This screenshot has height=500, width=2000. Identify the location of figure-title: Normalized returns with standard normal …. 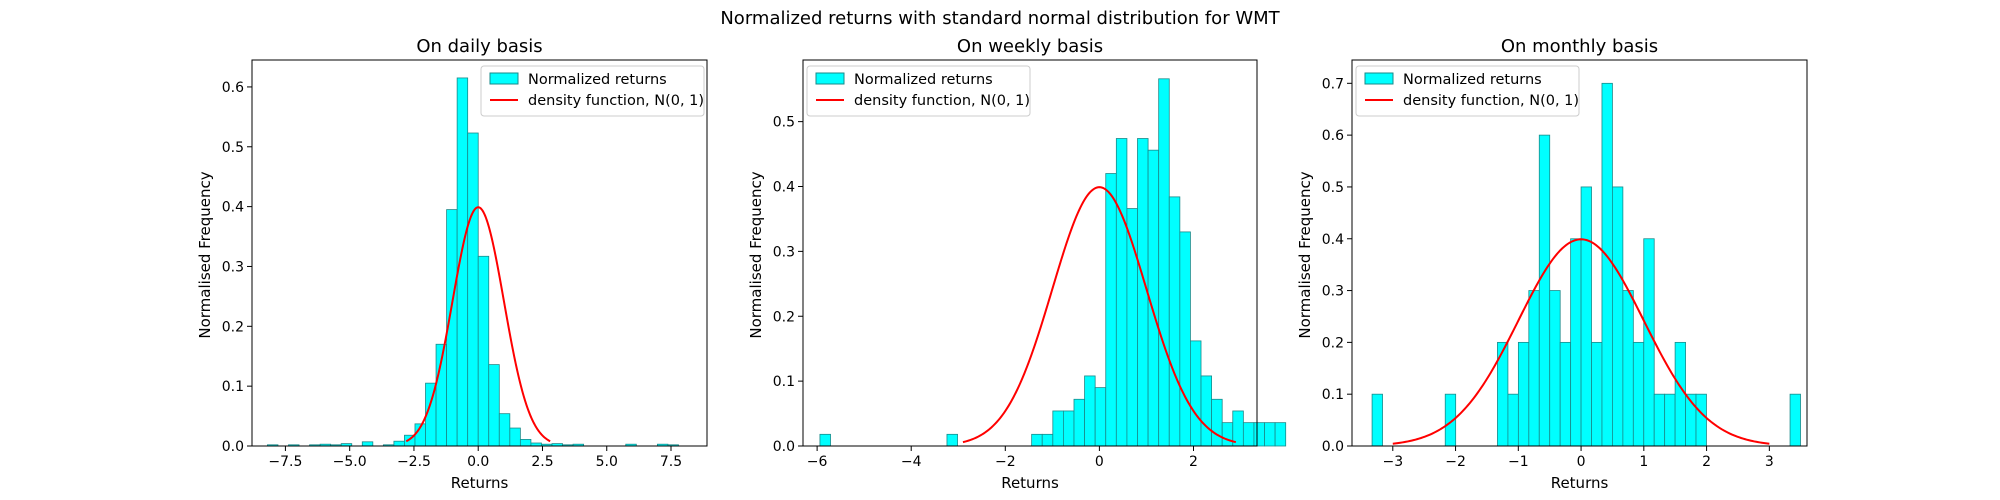
(1000, 18).